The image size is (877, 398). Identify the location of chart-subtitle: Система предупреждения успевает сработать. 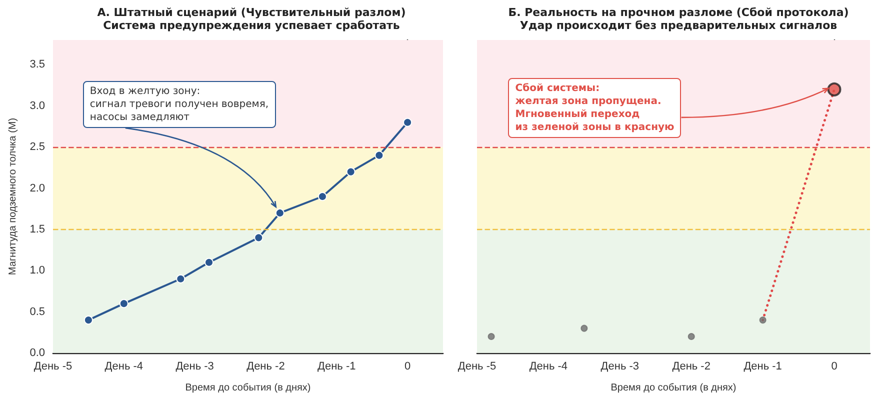
(251, 25).